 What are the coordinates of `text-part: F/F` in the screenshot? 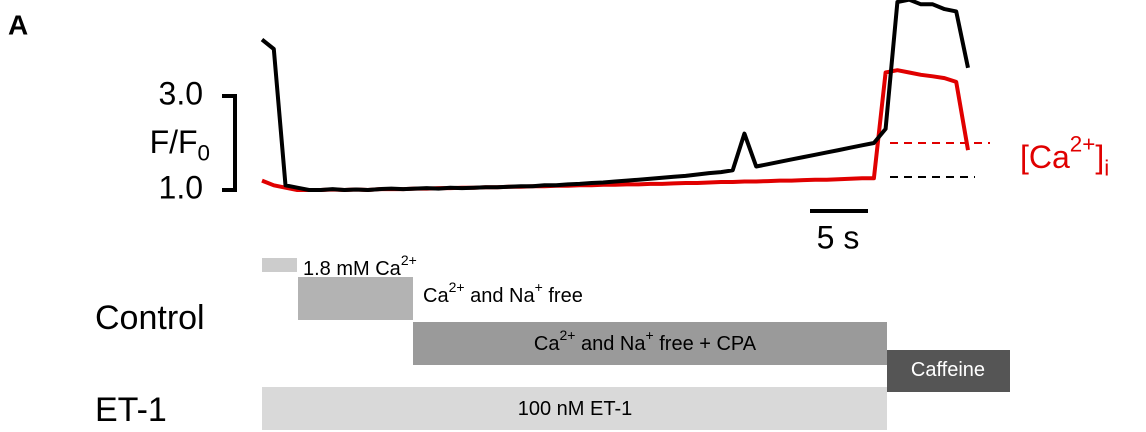 It's located at (174, 142).